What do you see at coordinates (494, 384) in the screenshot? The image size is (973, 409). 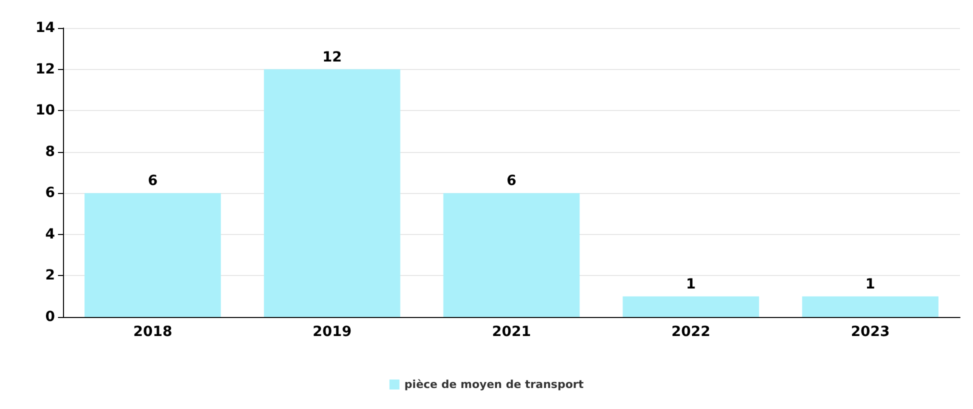 I see `legend-label: pièce de moyen de transport` at bounding box center [494, 384].